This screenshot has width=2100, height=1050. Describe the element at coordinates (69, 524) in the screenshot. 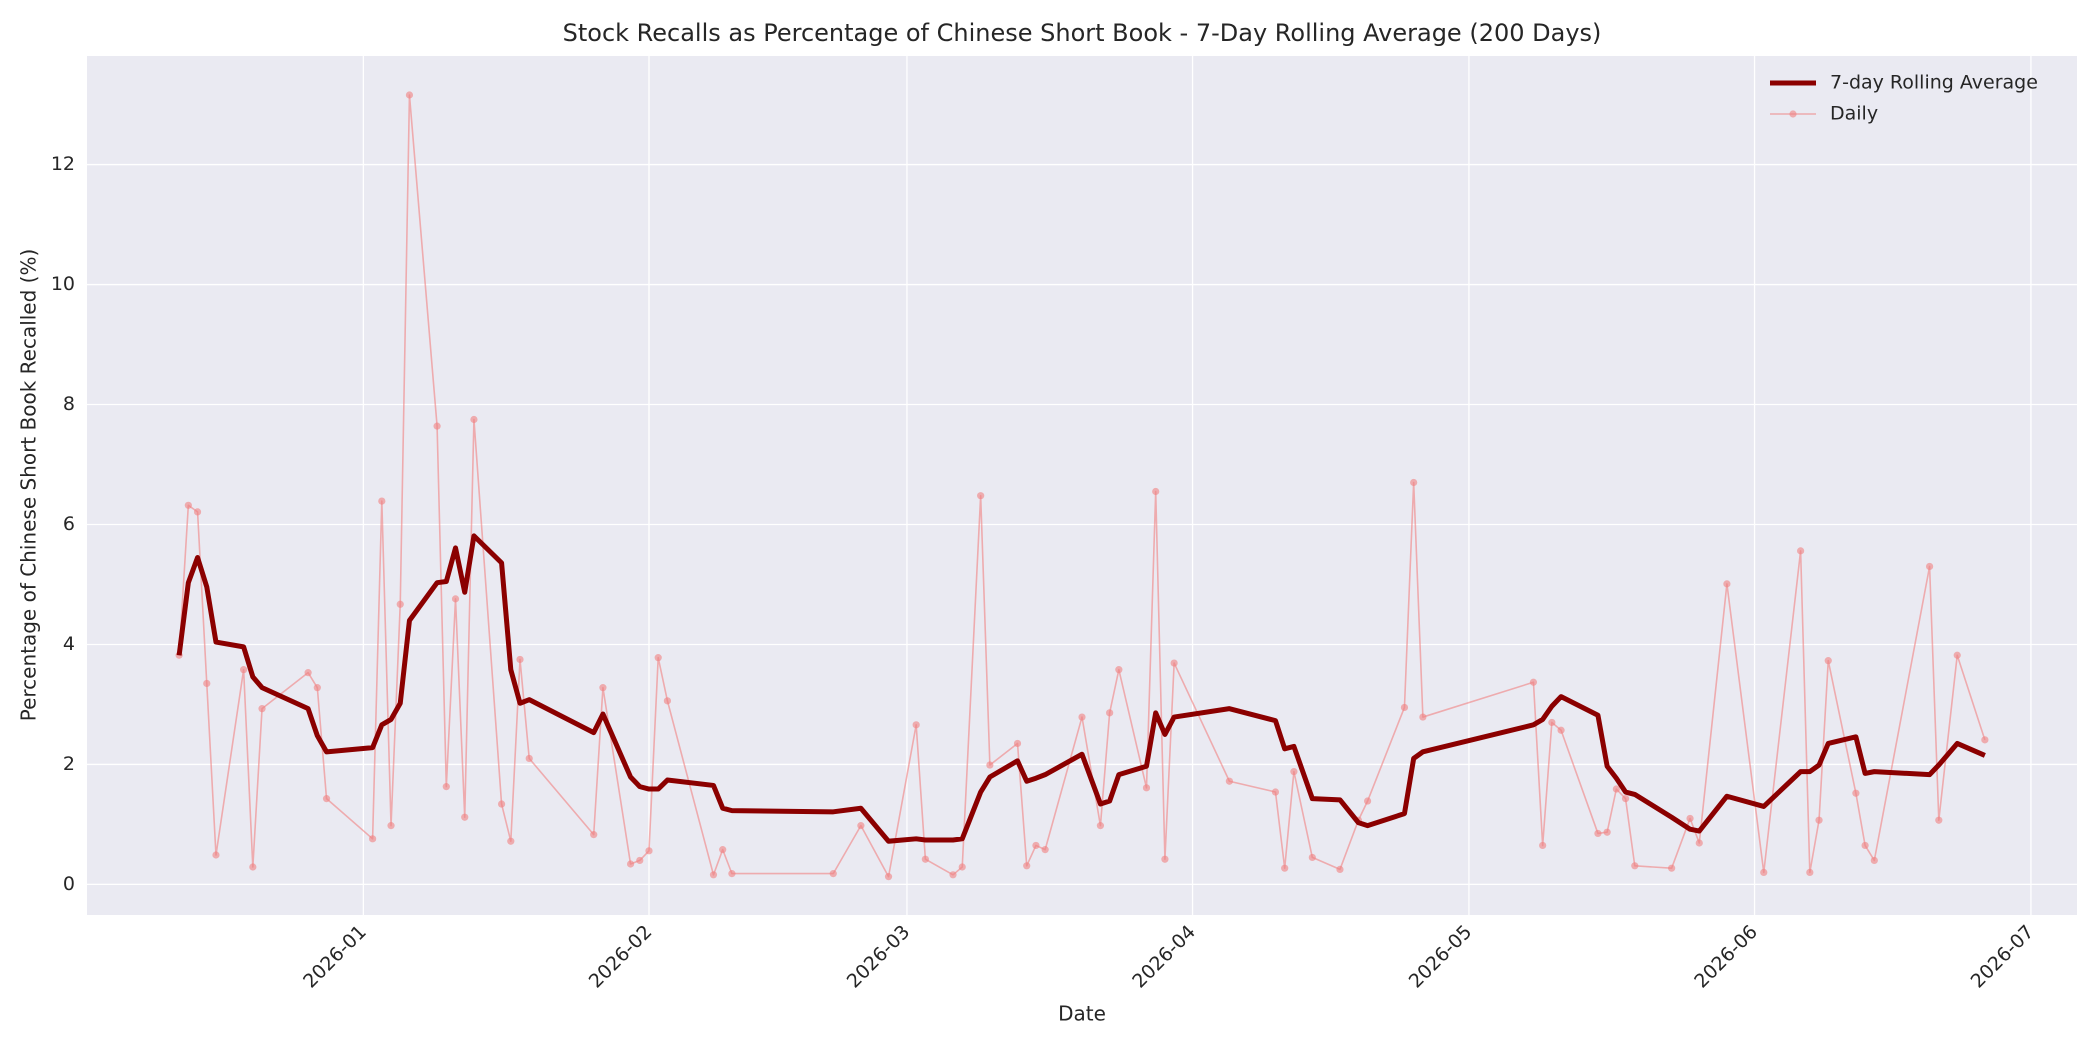

I see `y-tick-label: 6` at that location.